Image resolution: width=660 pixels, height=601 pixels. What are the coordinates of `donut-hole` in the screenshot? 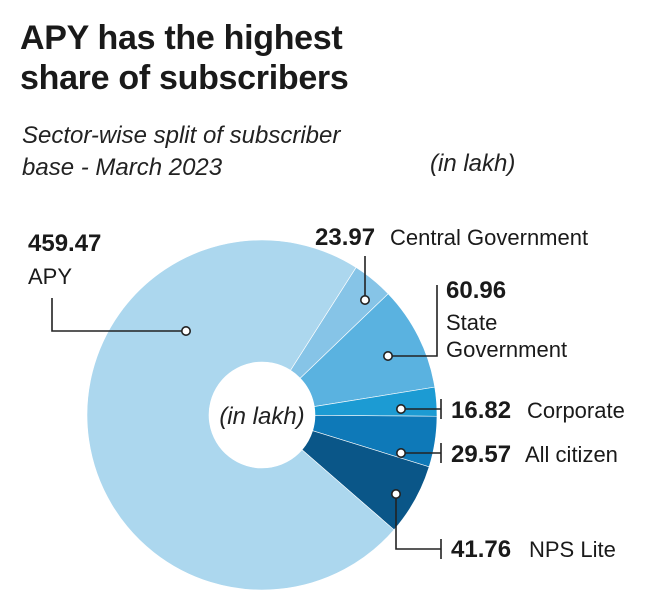 It's located at (262, 415).